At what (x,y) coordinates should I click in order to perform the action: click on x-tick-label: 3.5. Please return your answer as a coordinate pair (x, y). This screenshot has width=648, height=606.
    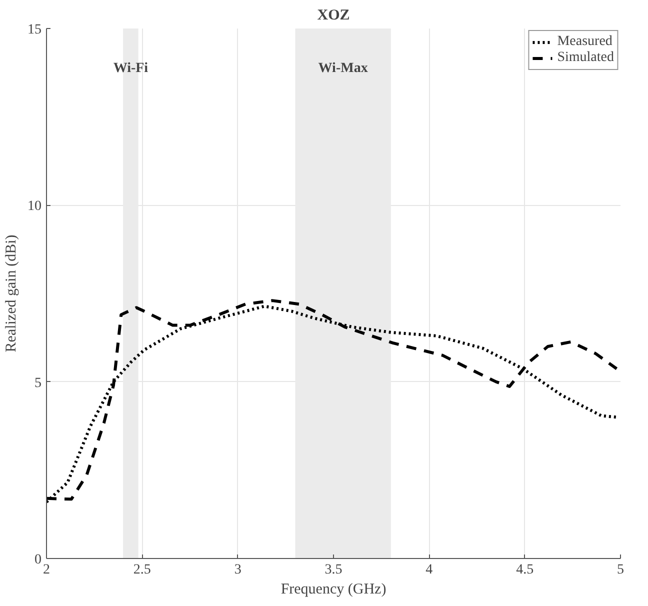
    Looking at the image, I should click on (333, 570).